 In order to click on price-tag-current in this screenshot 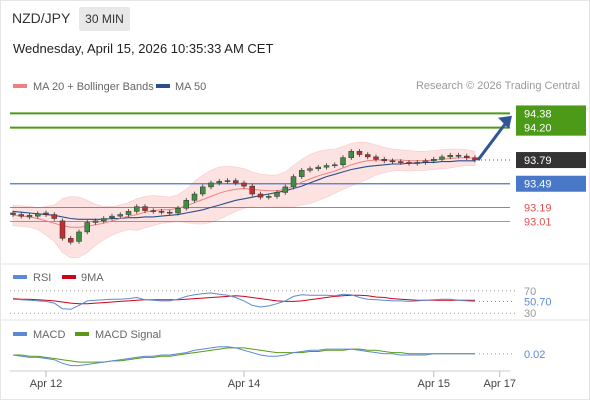, I will do `click(551, 160)`.